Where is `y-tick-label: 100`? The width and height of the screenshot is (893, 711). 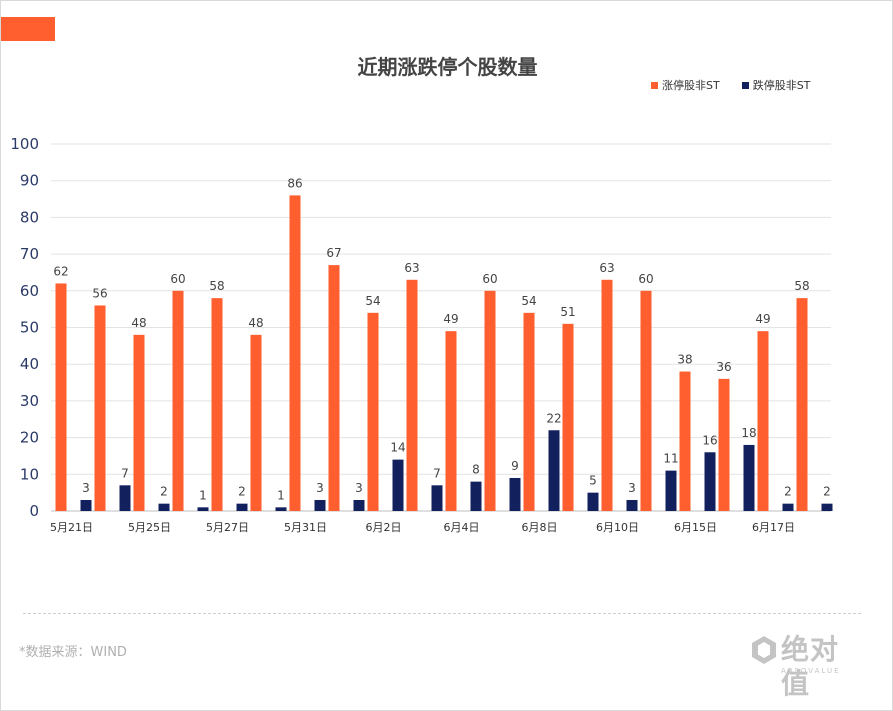
y-tick-label: 100 is located at coordinates (24, 144).